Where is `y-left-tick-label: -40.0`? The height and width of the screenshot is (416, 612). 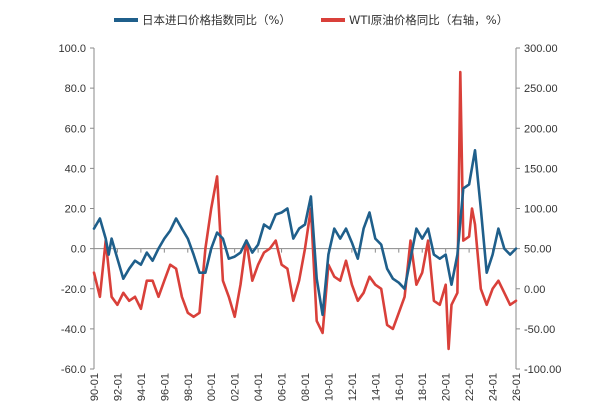 y-left-tick-label: -40.0 is located at coordinates (73, 330).